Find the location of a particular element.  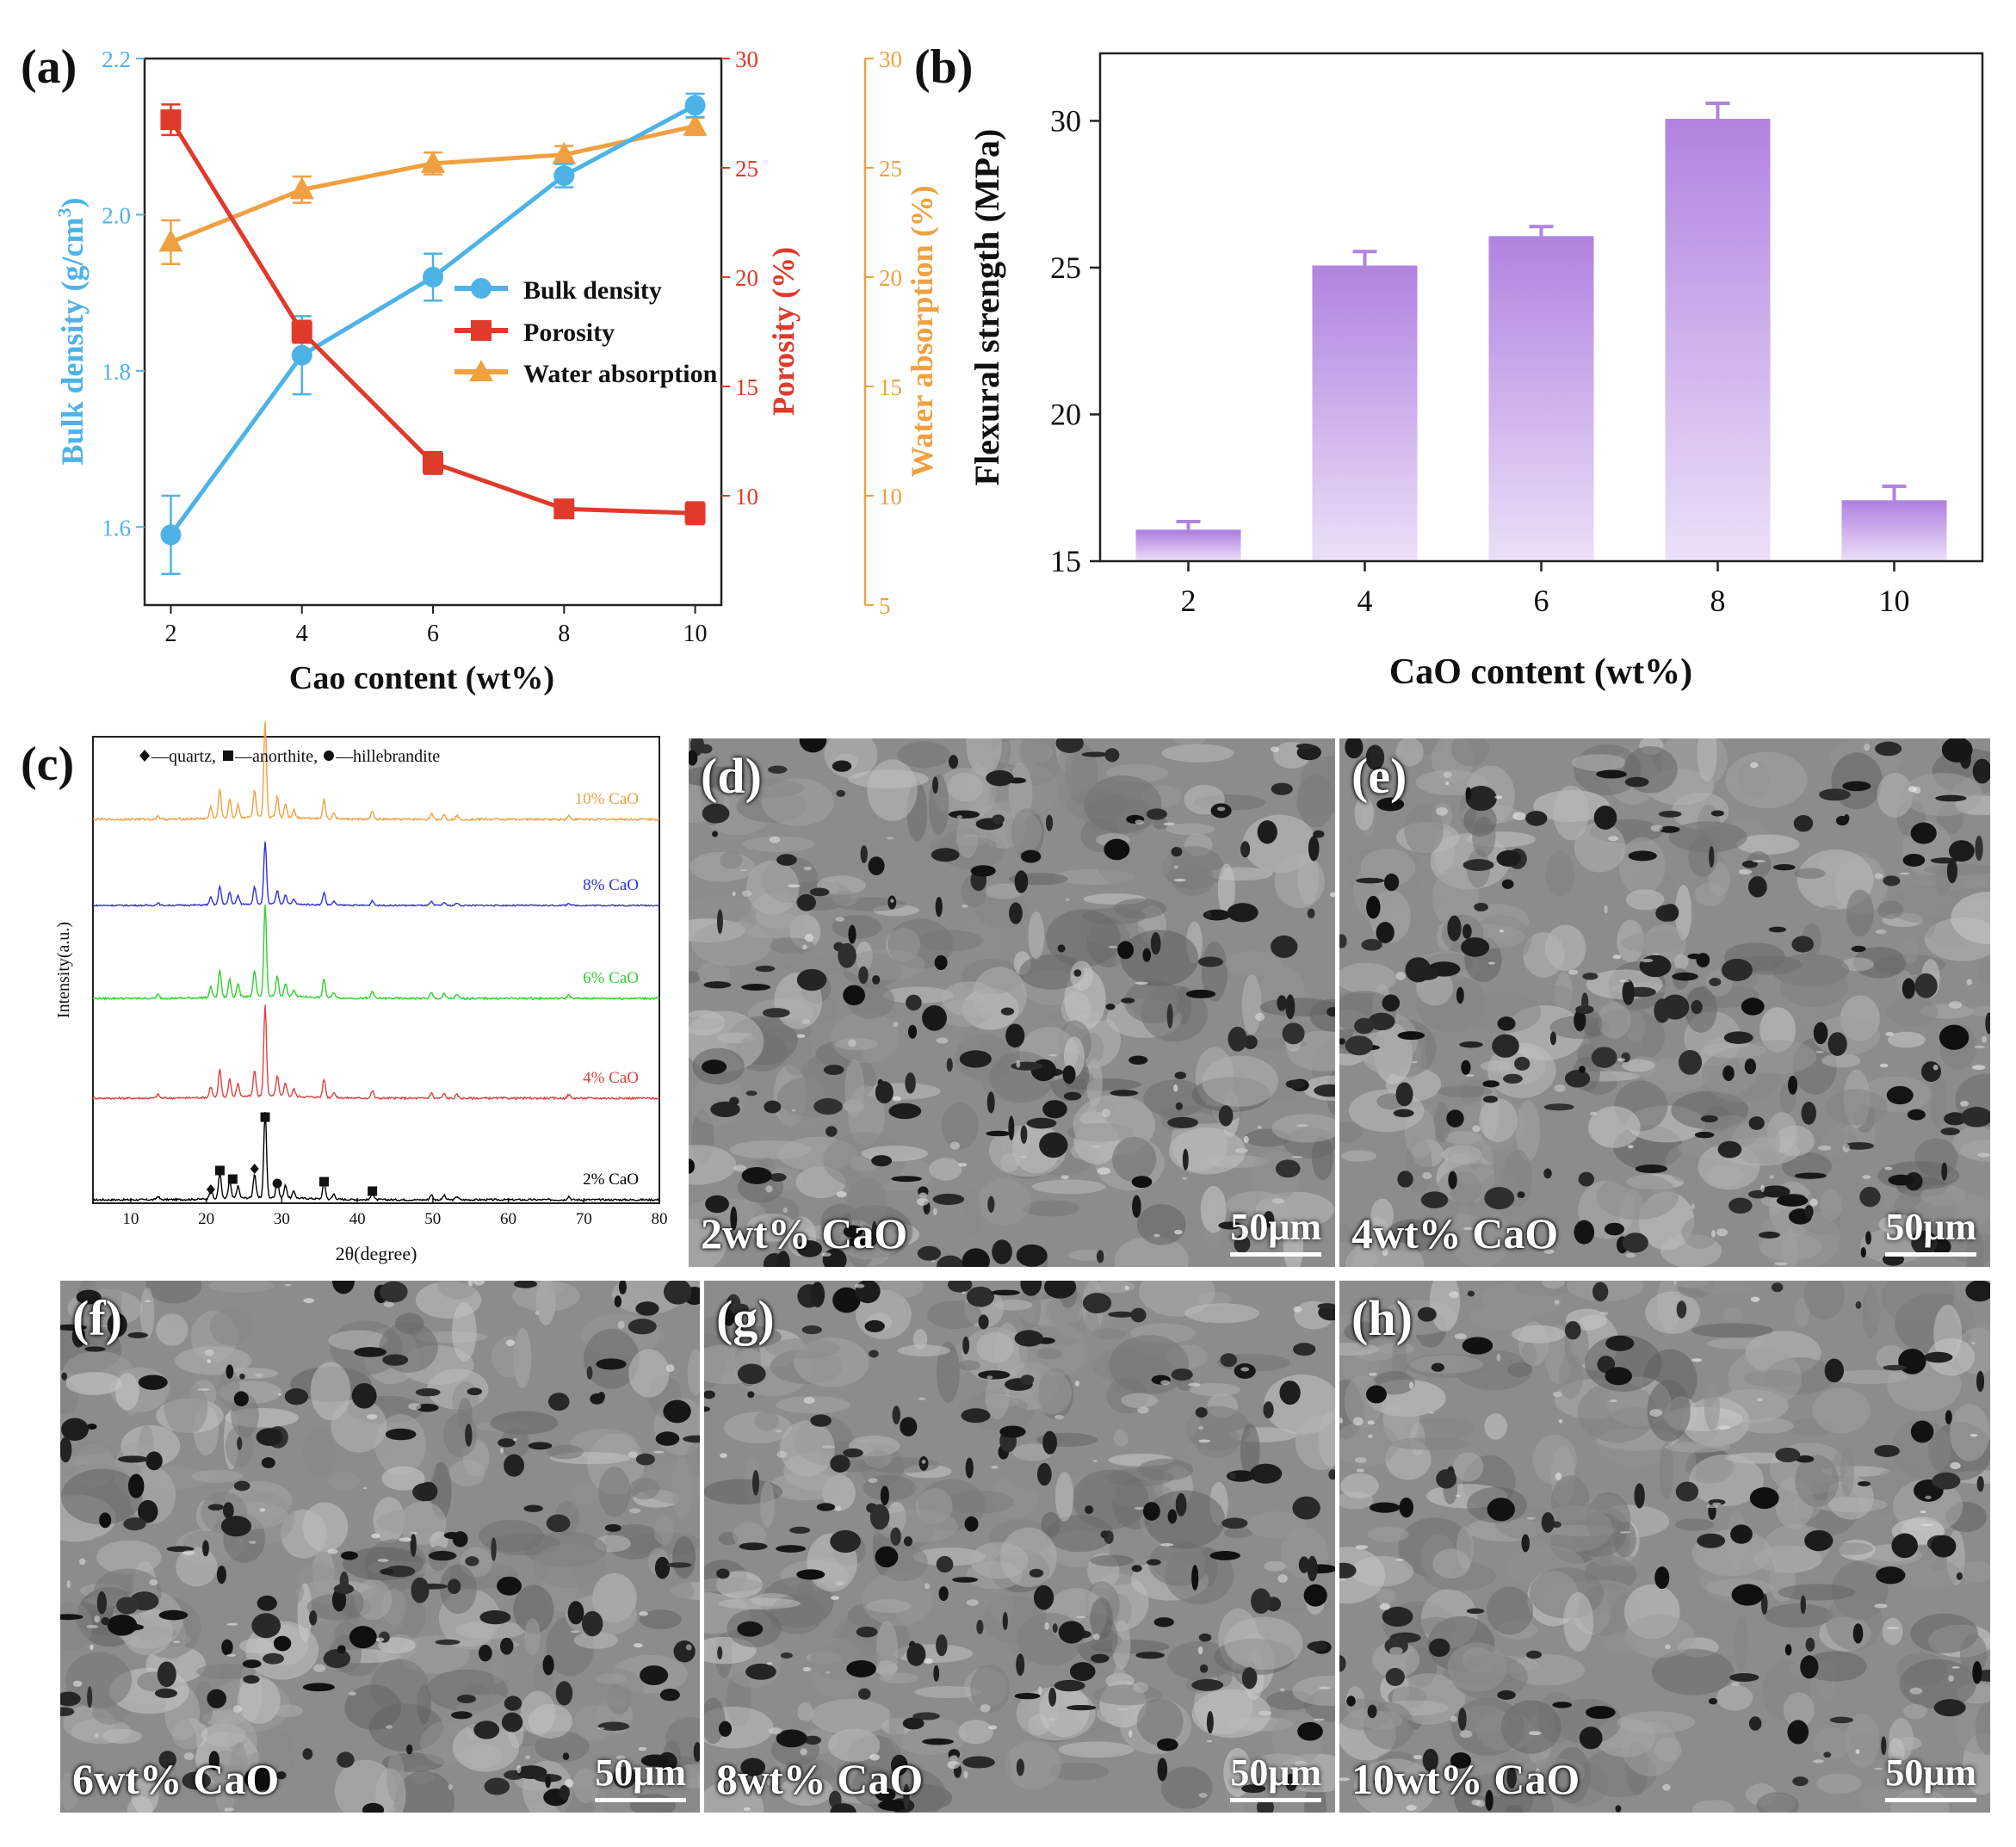

panel-a-ylabel-left: Bulk density (g/cm3) is located at coordinates (71, 331).